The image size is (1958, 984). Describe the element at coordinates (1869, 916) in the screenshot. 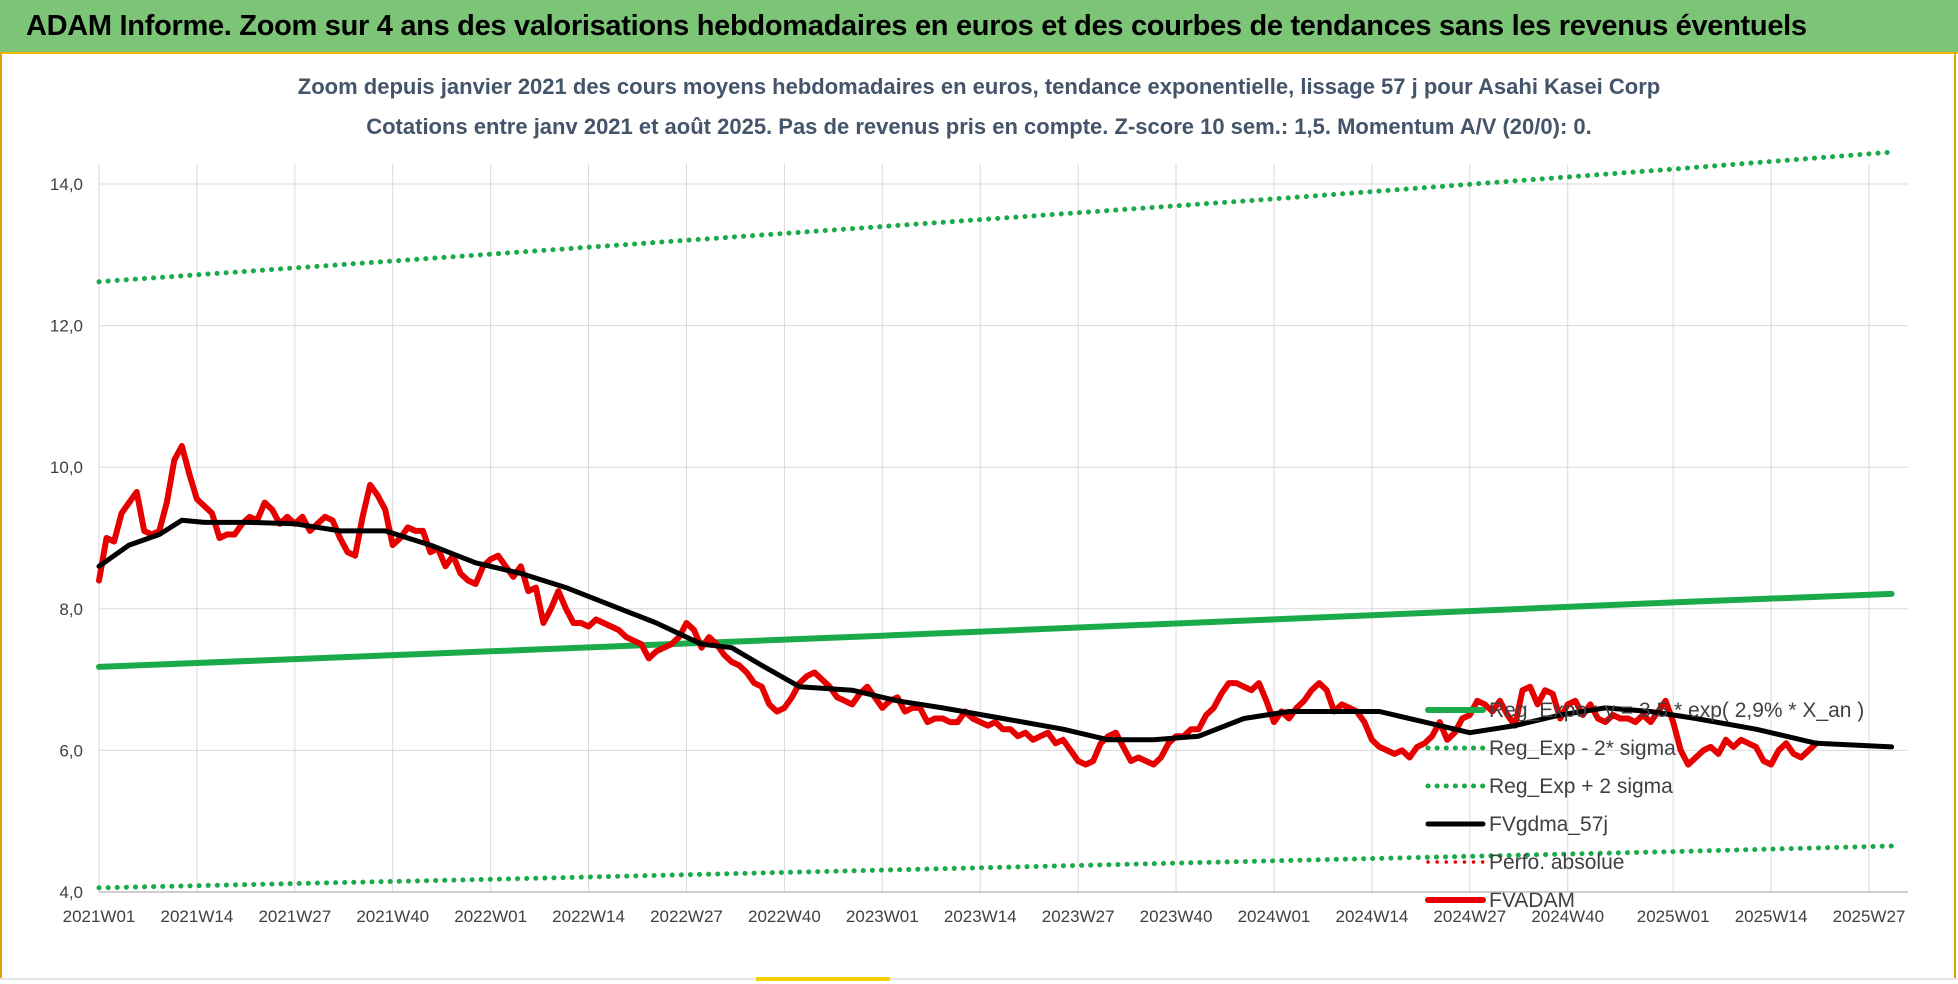

I see `x-tick-label: 2025W27` at that location.